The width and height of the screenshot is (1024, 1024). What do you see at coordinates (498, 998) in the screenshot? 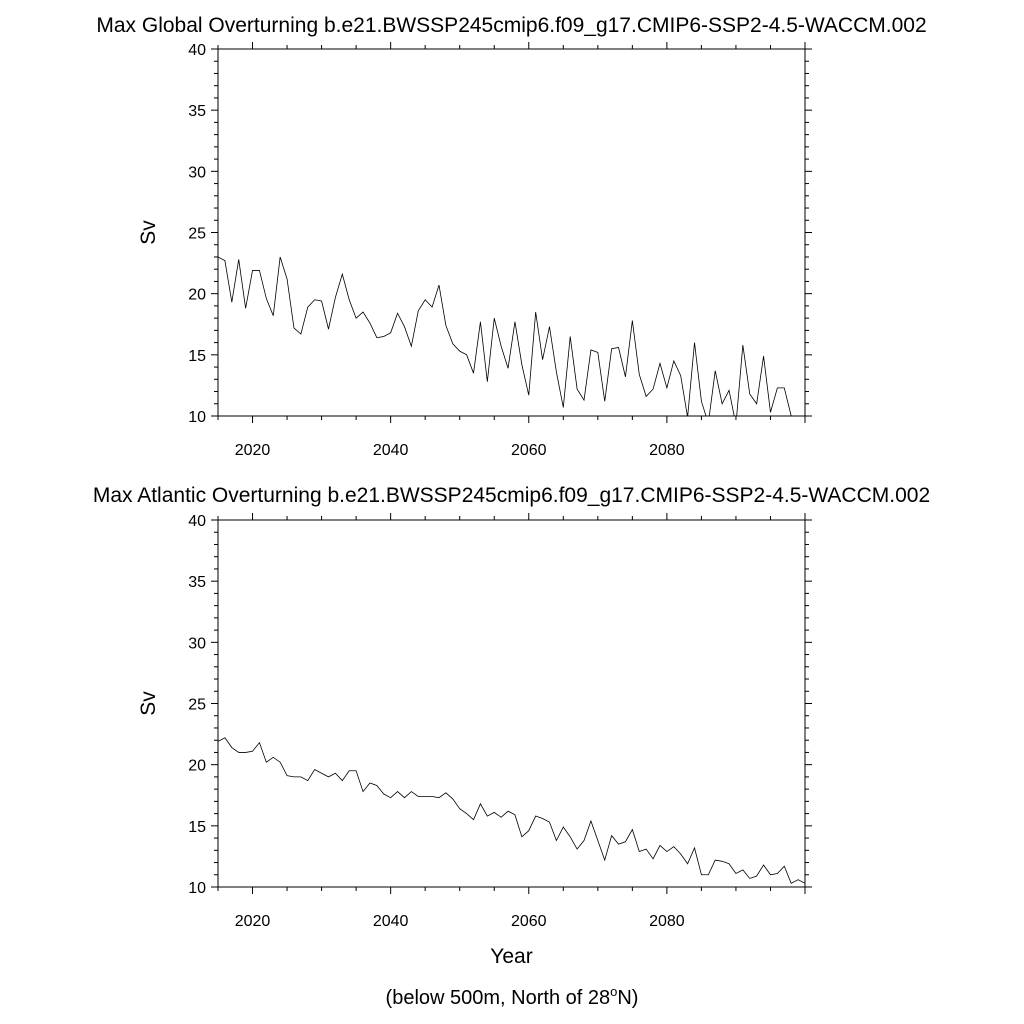
I see `footnote-prefix: (below 500m, North of 28` at bounding box center [498, 998].